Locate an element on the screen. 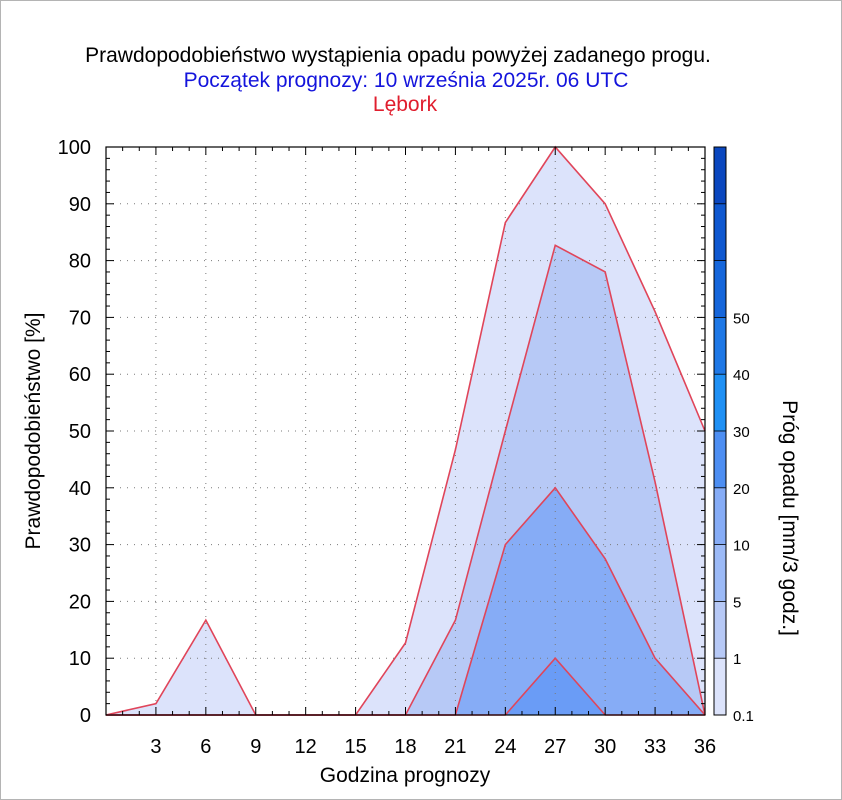 The height and width of the screenshot is (800, 842). colorbar-label: Próg opadu [mm/3 godz.] is located at coordinates (789, 518).